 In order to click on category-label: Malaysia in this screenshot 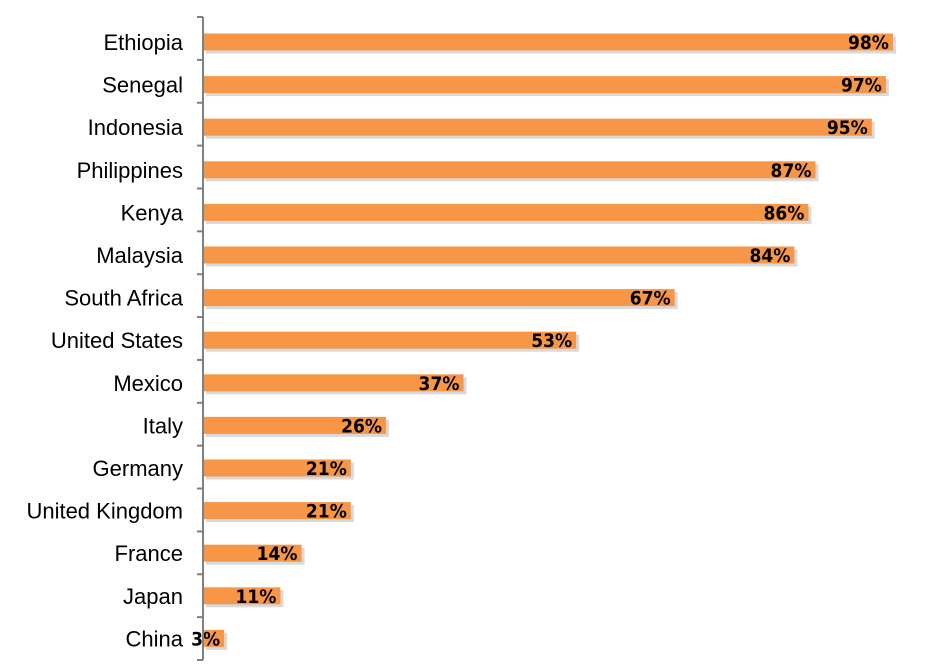, I will do `click(140, 255)`.